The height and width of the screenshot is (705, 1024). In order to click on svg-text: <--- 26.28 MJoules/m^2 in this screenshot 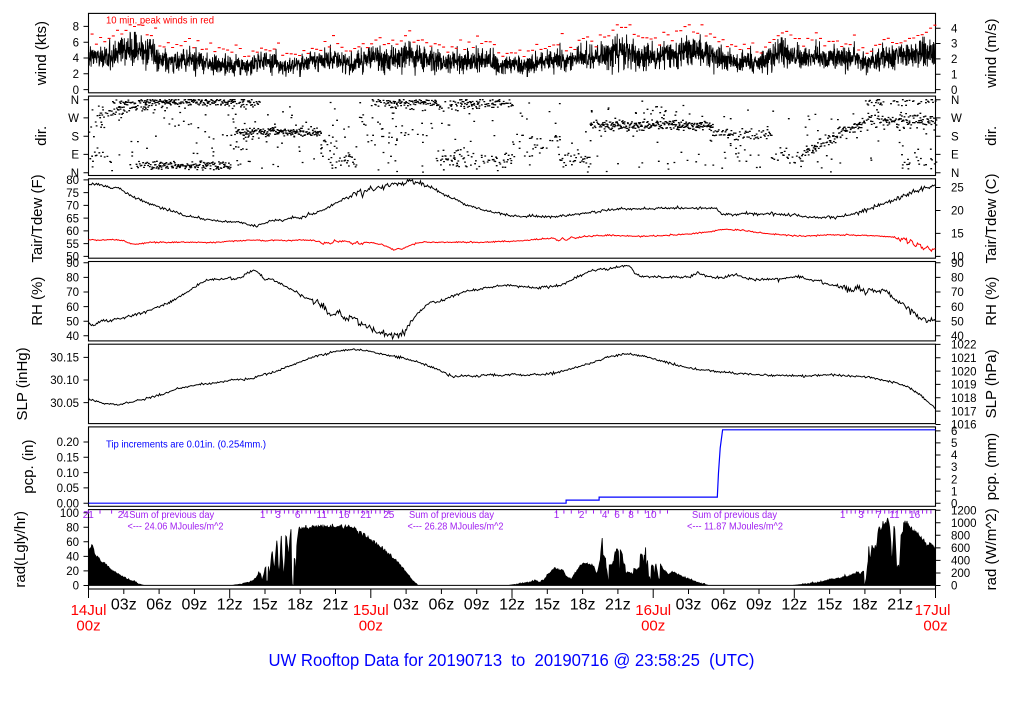, I will do `click(456, 526)`.